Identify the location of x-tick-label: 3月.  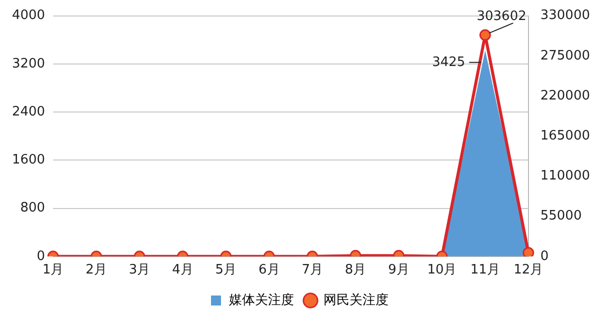
(139, 270).